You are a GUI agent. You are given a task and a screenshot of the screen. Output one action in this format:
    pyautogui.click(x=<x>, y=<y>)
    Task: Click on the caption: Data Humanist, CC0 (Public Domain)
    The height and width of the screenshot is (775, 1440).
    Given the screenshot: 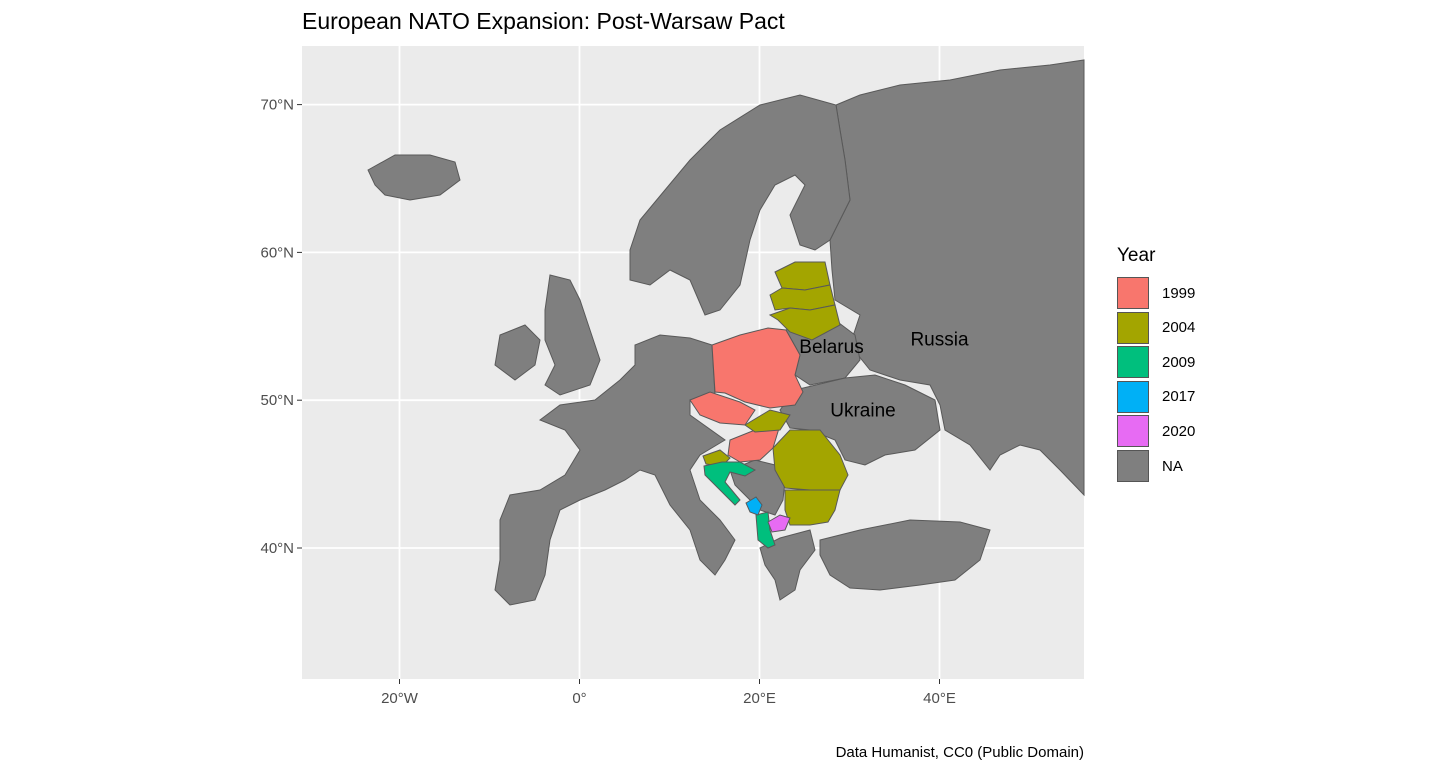 What is the action you would take?
    pyautogui.click(x=959, y=752)
    